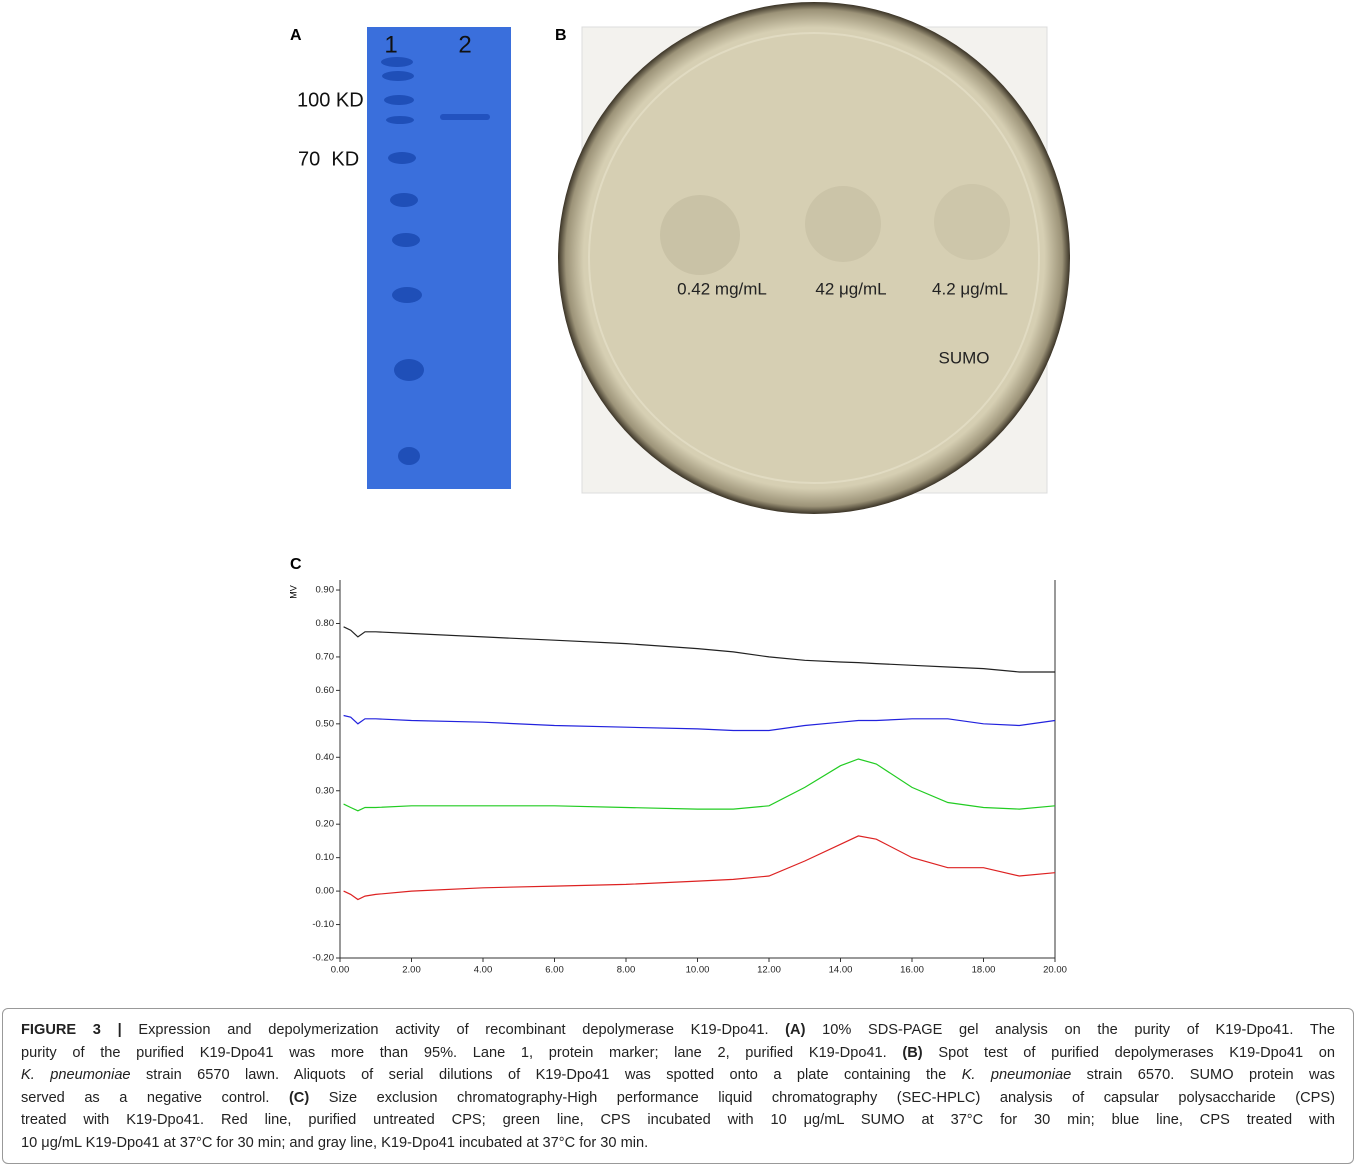 The width and height of the screenshot is (1358, 1170). What do you see at coordinates (439, 258) in the screenshot?
I see `gel` at bounding box center [439, 258].